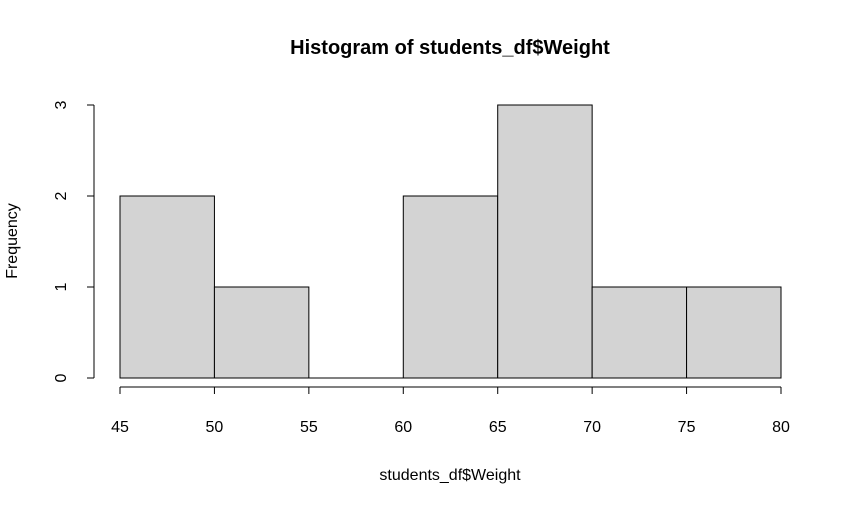 This screenshot has width=847, height=505. I want to click on x-axis-label: students_df$Weight, so click(450, 475).